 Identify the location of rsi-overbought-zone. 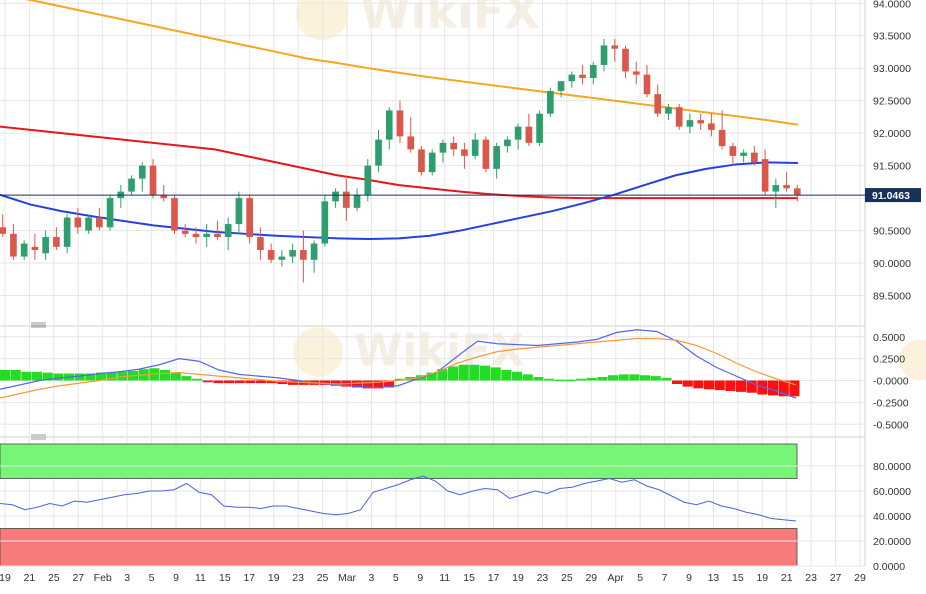
(399, 461).